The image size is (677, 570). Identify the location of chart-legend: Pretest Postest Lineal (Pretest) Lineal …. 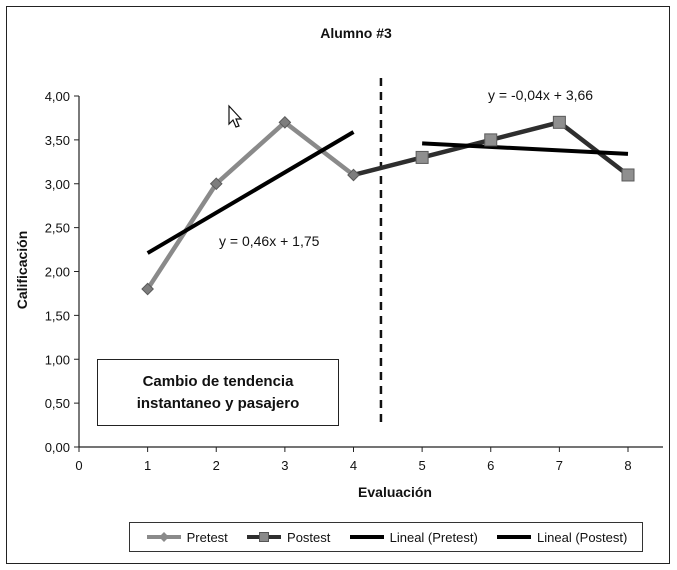
(386, 537).